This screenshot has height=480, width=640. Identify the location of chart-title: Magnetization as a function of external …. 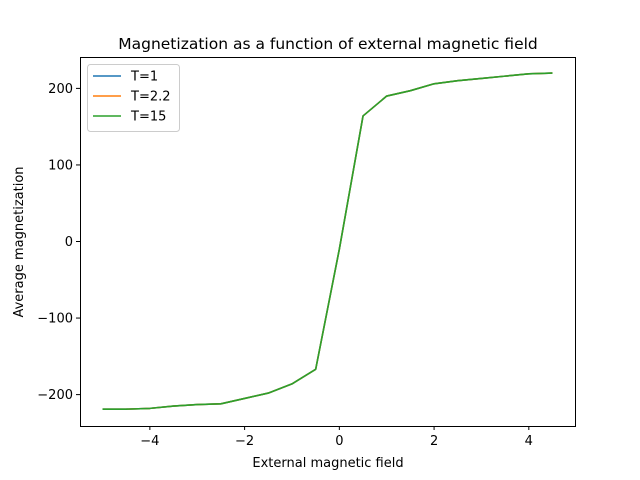
(328, 44).